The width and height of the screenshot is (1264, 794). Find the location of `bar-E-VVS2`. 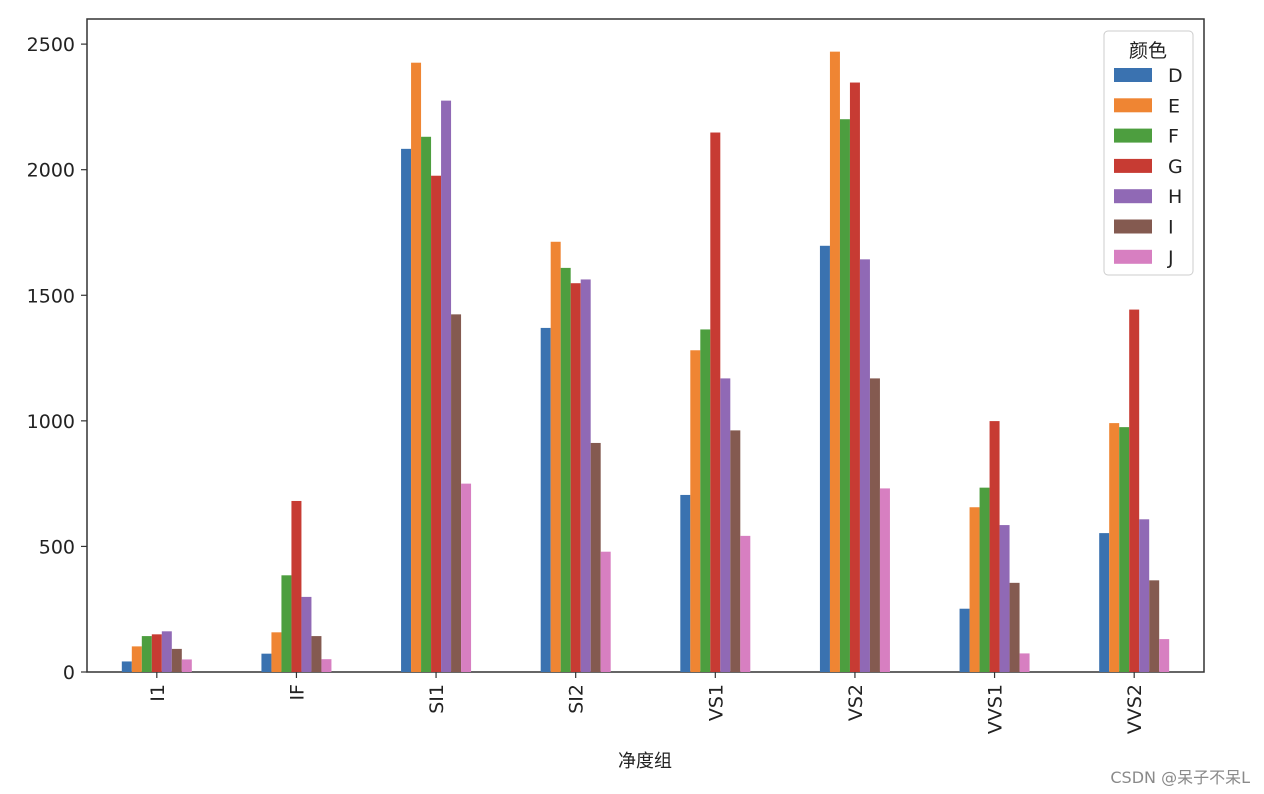

bar-E-VVS2 is located at coordinates (1114, 547).